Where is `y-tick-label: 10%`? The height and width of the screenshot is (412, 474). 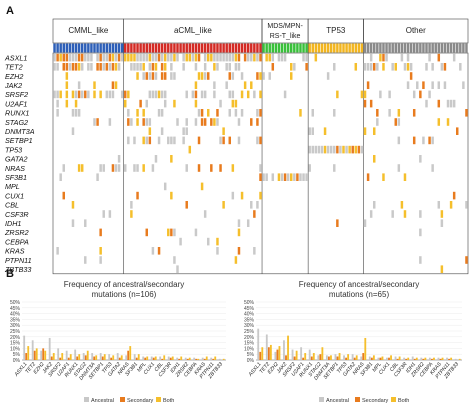 y-tick-label: 10% is located at coordinates (249, 349).